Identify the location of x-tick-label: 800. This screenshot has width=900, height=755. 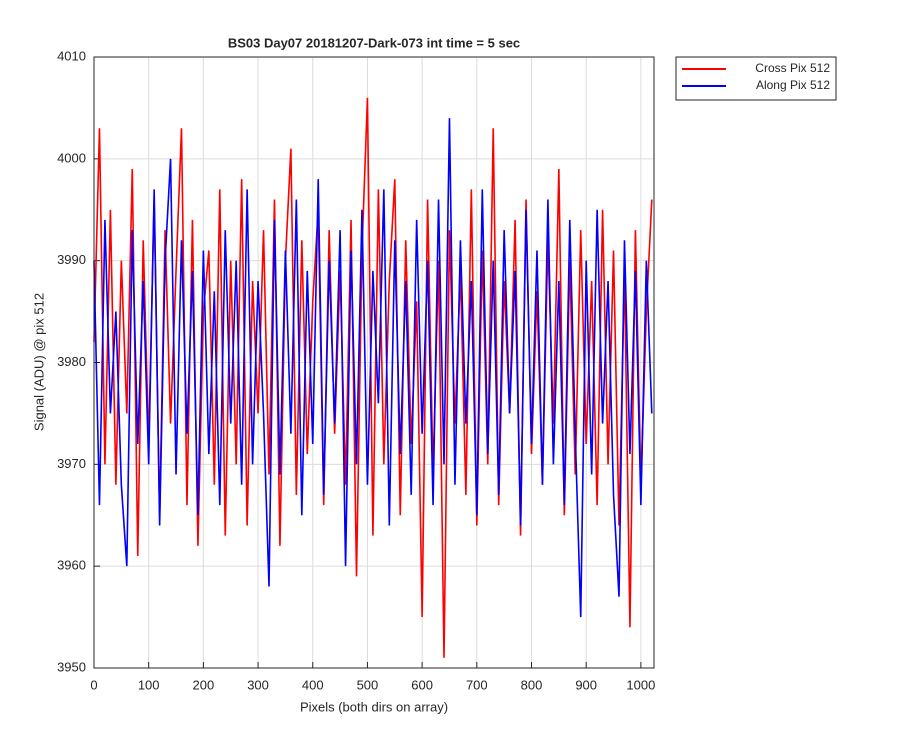
(532, 684).